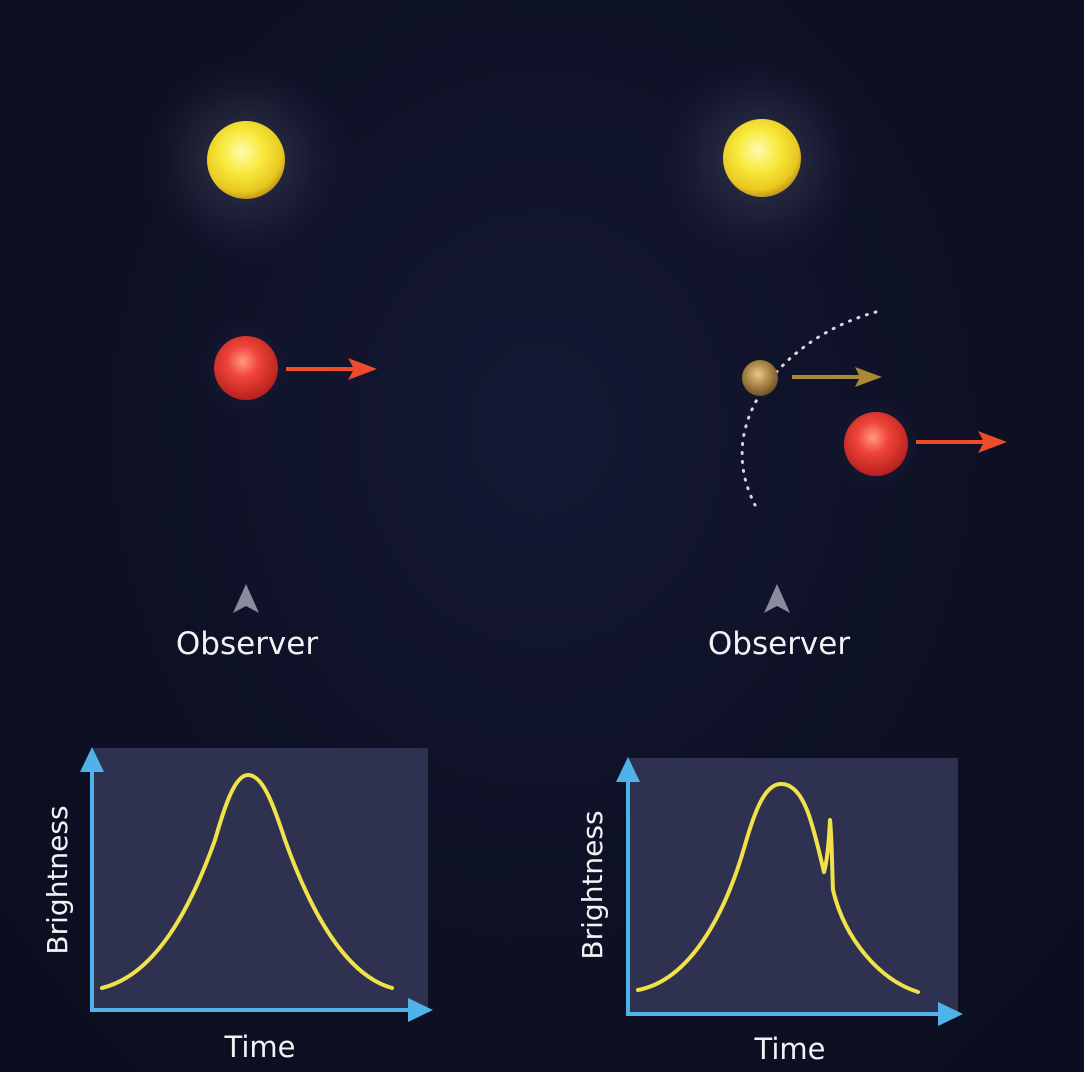  I want to click on planet-orbit-path, so click(809, 408).